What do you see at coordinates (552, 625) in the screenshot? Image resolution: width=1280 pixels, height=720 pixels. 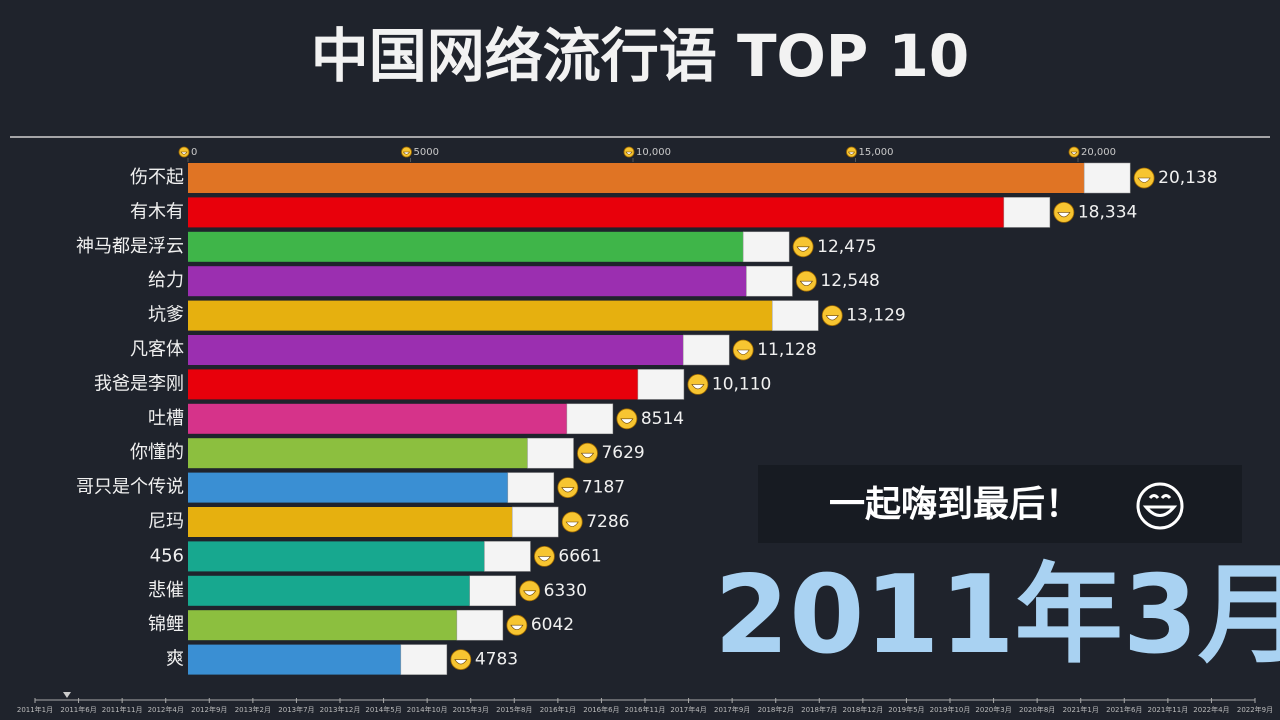 I see `value-label: 6042` at bounding box center [552, 625].